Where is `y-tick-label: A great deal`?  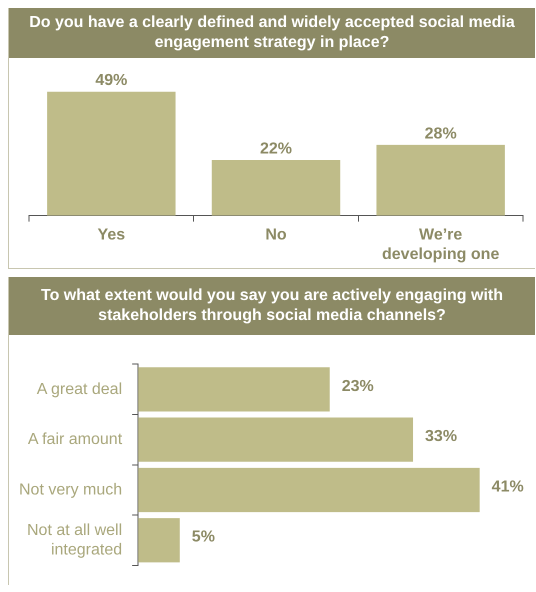 y-tick-label: A great deal is located at coordinates (79, 389).